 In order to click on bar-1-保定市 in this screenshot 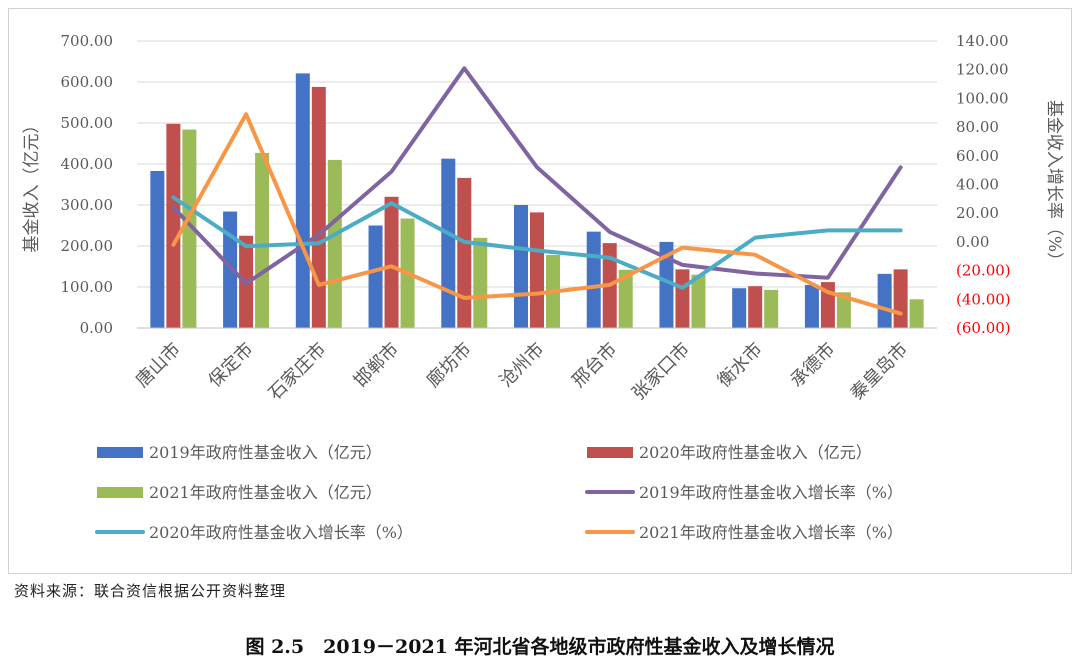, I will do `click(230, 269)`.